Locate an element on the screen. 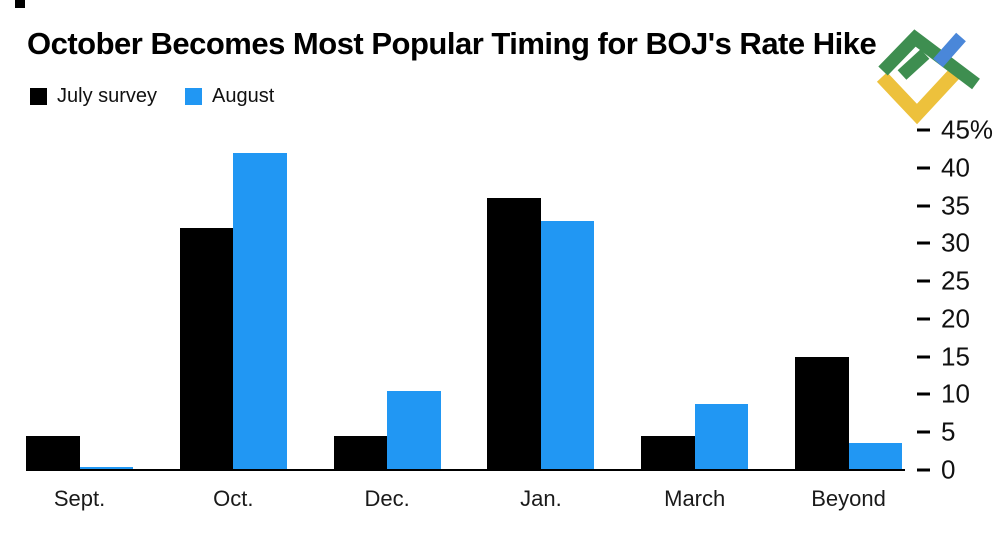  legend-swatch-blue is located at coordinates (194, 96).